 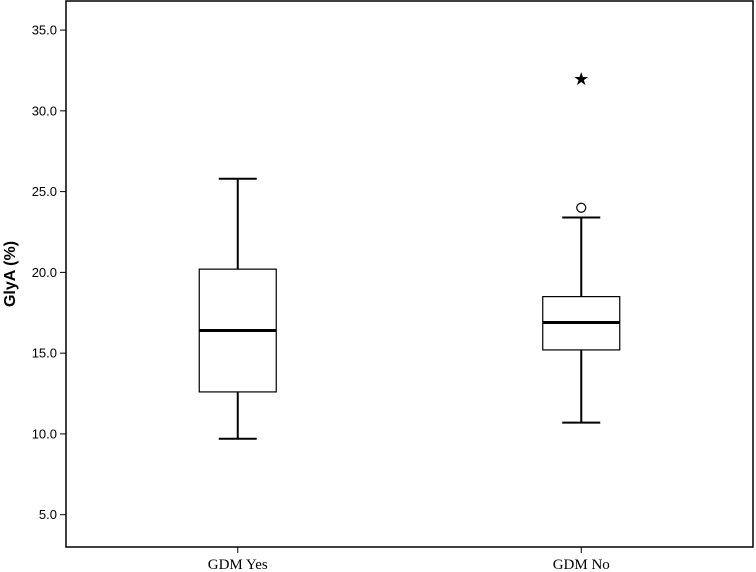 I want to click on y-tick-label: 5.0, so click(x=48, y=514).